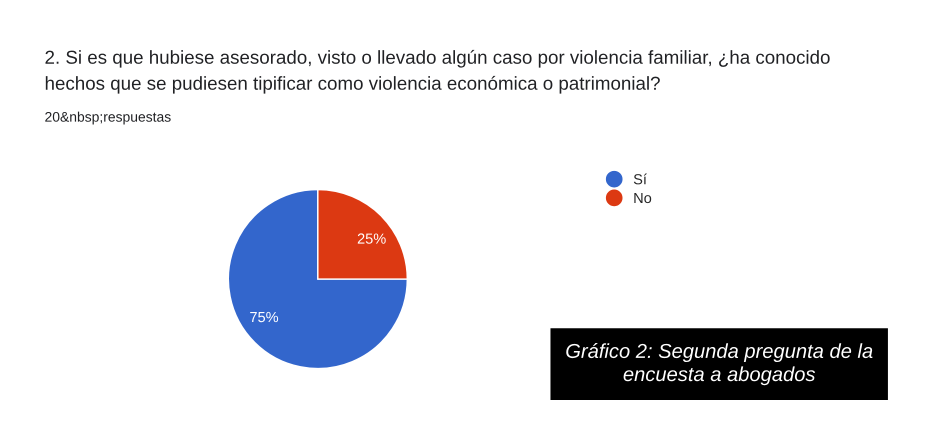 The width and height of the screenshot is (928, 434). What do you see at coordinates (437, 72) in the screenshot?
I see `chart-title: 2. Si es que hubiese asesorado, visto o llevado algún caso por violencia familiar, ¿ha conocido hechos que se pudiesen tipificar como violencia económica o patrimonial?` at bounding box center [437, 72].